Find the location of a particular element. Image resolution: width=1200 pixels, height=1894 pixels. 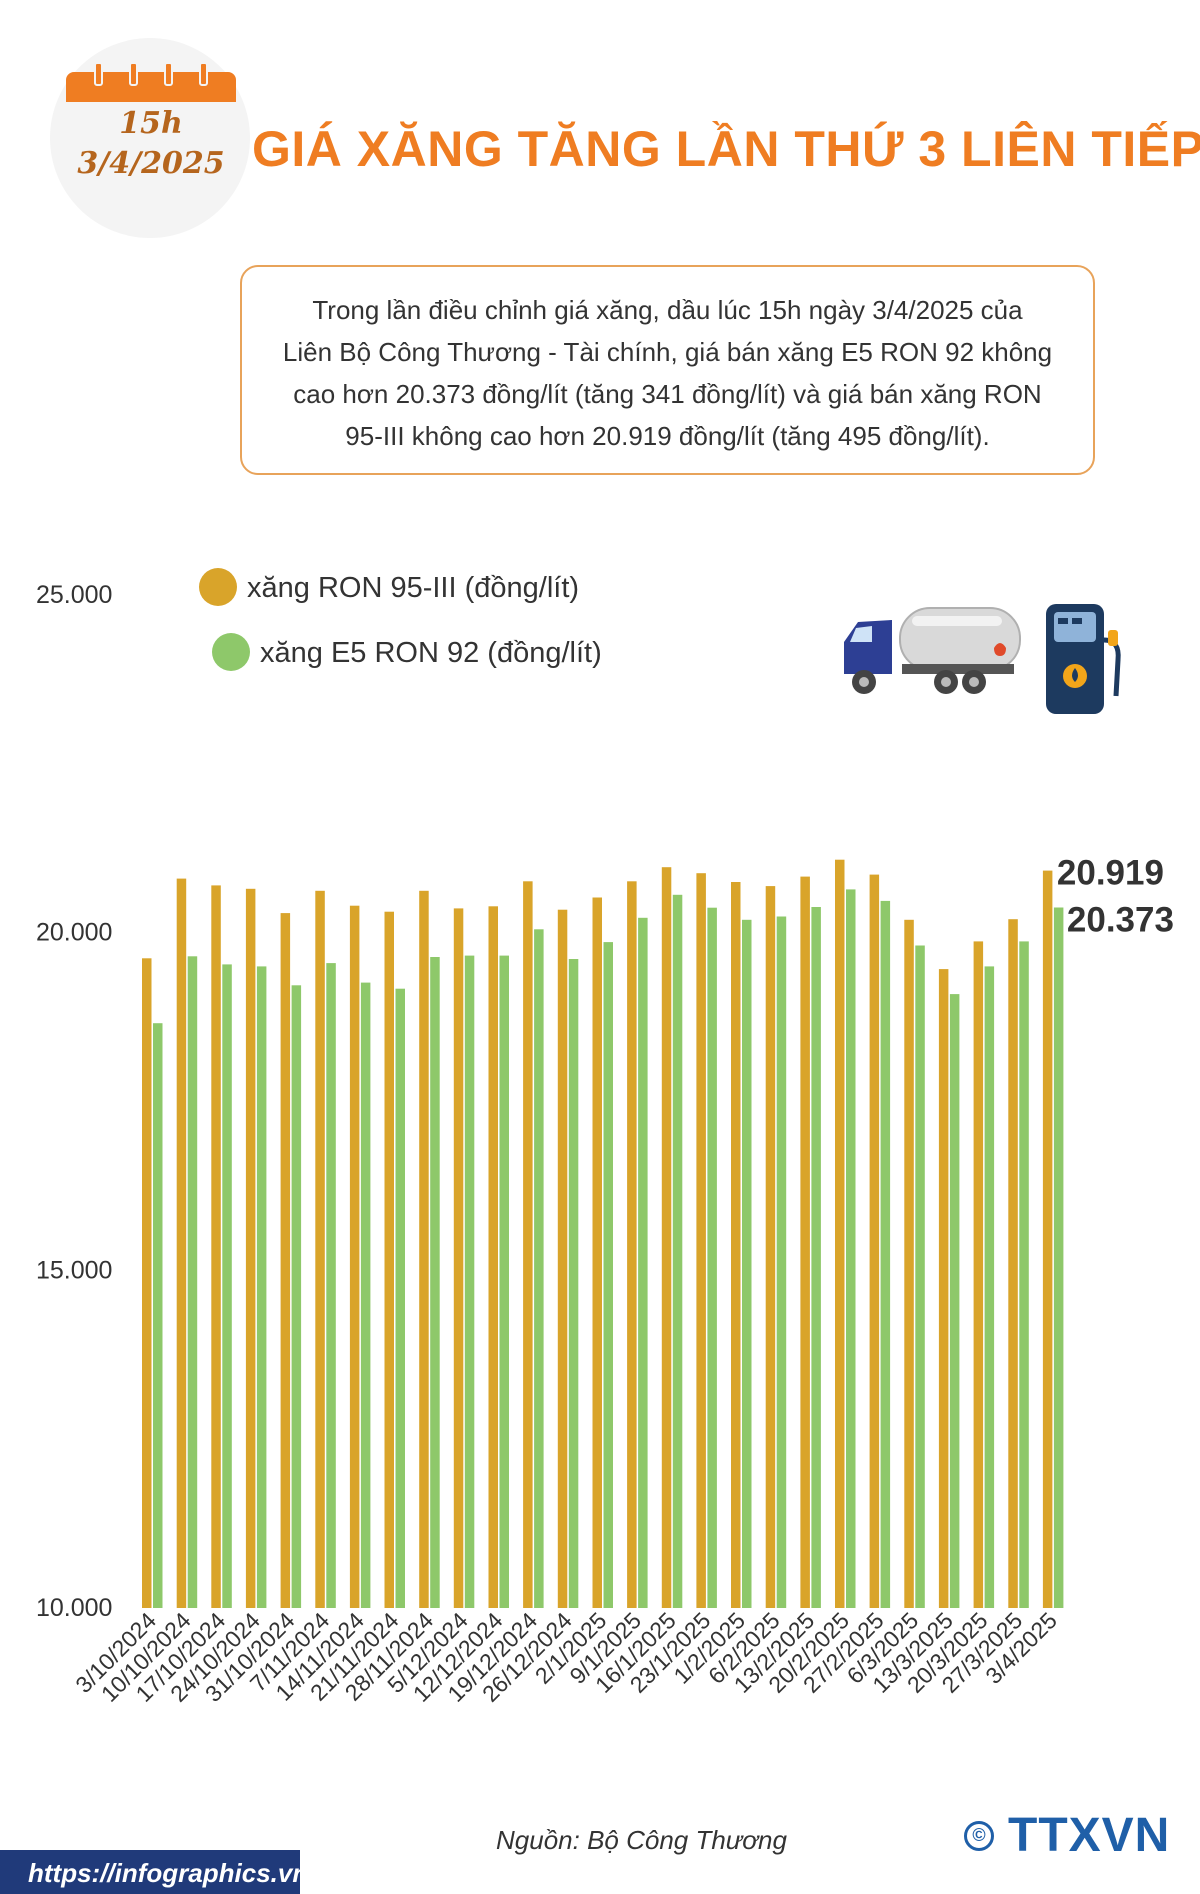

date-circle-background is located at coordinates (150, 138).